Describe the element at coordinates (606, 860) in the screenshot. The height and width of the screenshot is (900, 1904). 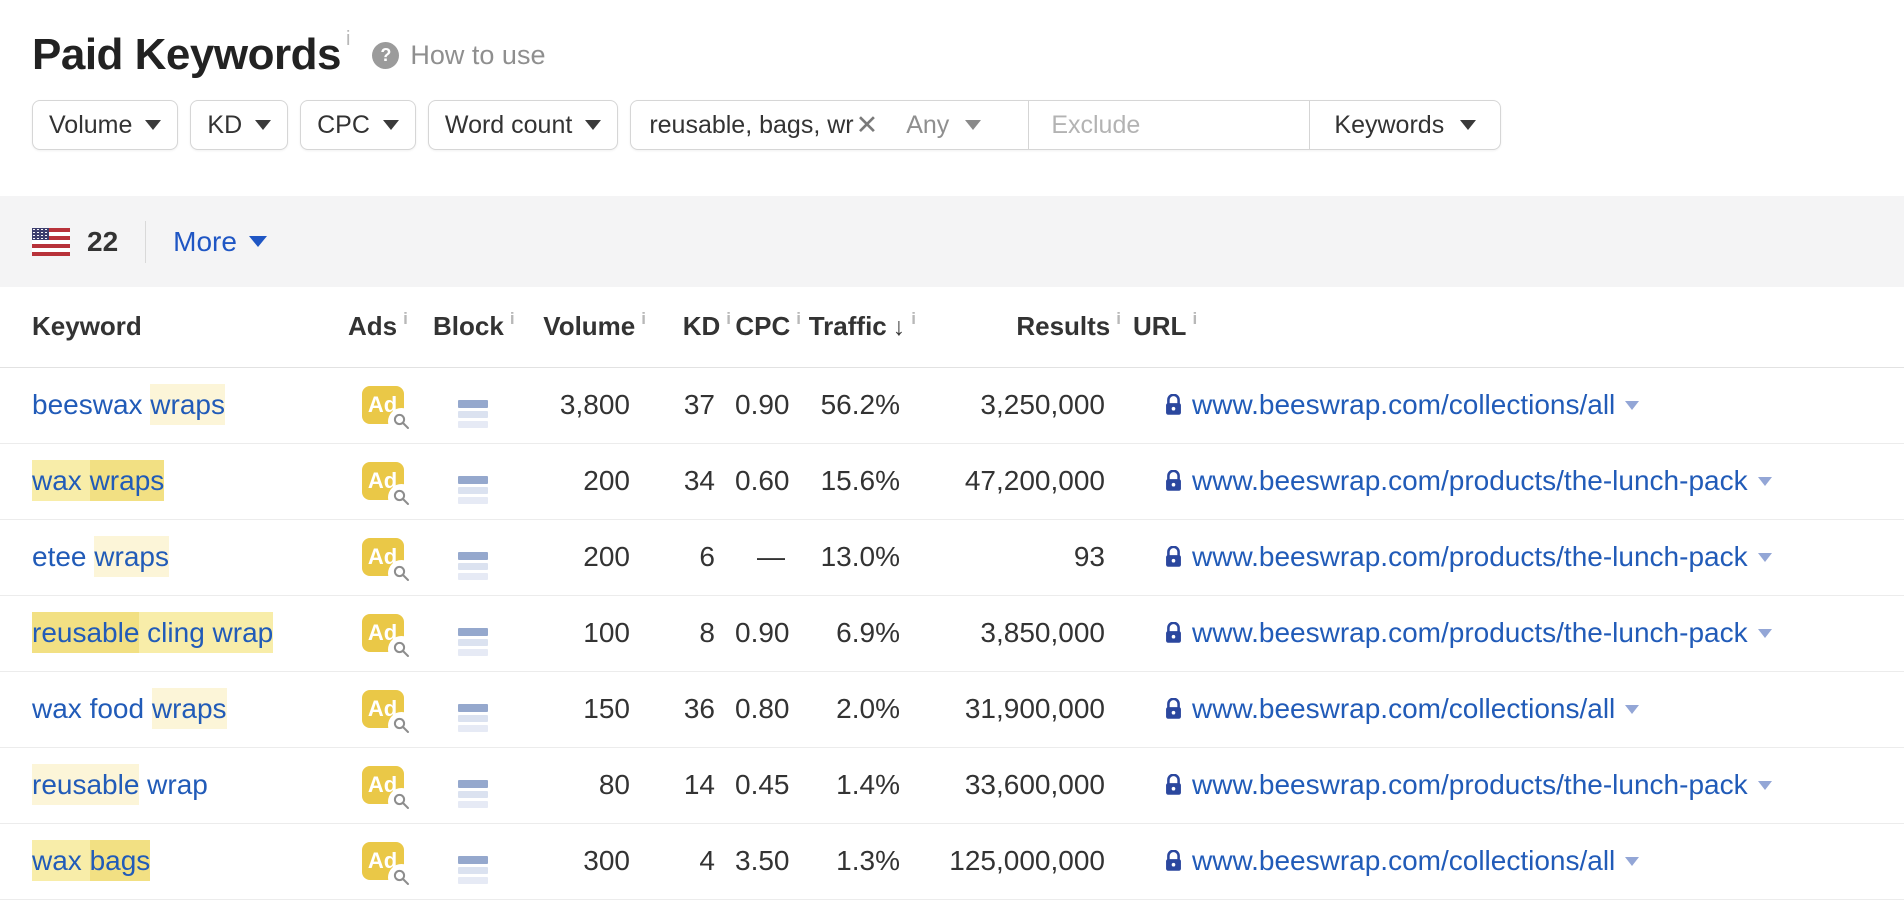
I see `volume-value: 300` at that location.